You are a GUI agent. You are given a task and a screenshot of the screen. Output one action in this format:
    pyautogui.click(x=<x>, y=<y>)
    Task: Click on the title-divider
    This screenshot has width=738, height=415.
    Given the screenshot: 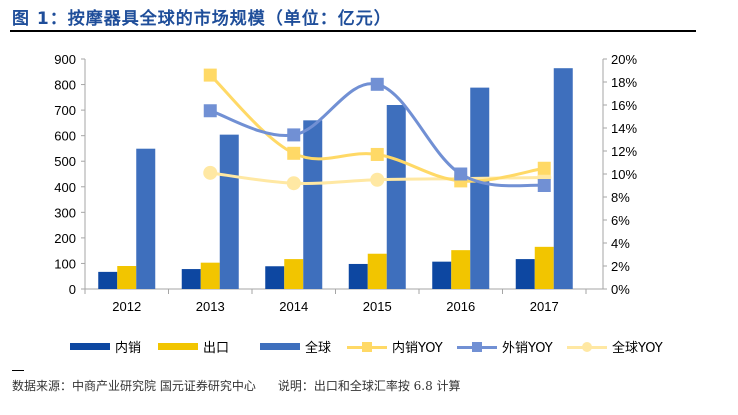 What is the action you would take?
    pyautogui.click(x=353, y=31)
    